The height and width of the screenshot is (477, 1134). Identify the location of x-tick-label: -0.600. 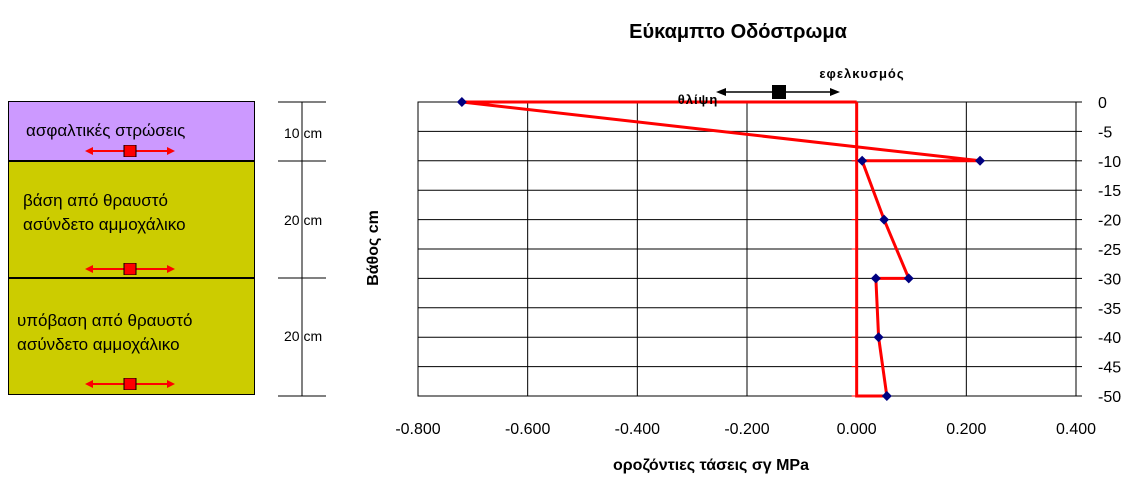
(527, 429).